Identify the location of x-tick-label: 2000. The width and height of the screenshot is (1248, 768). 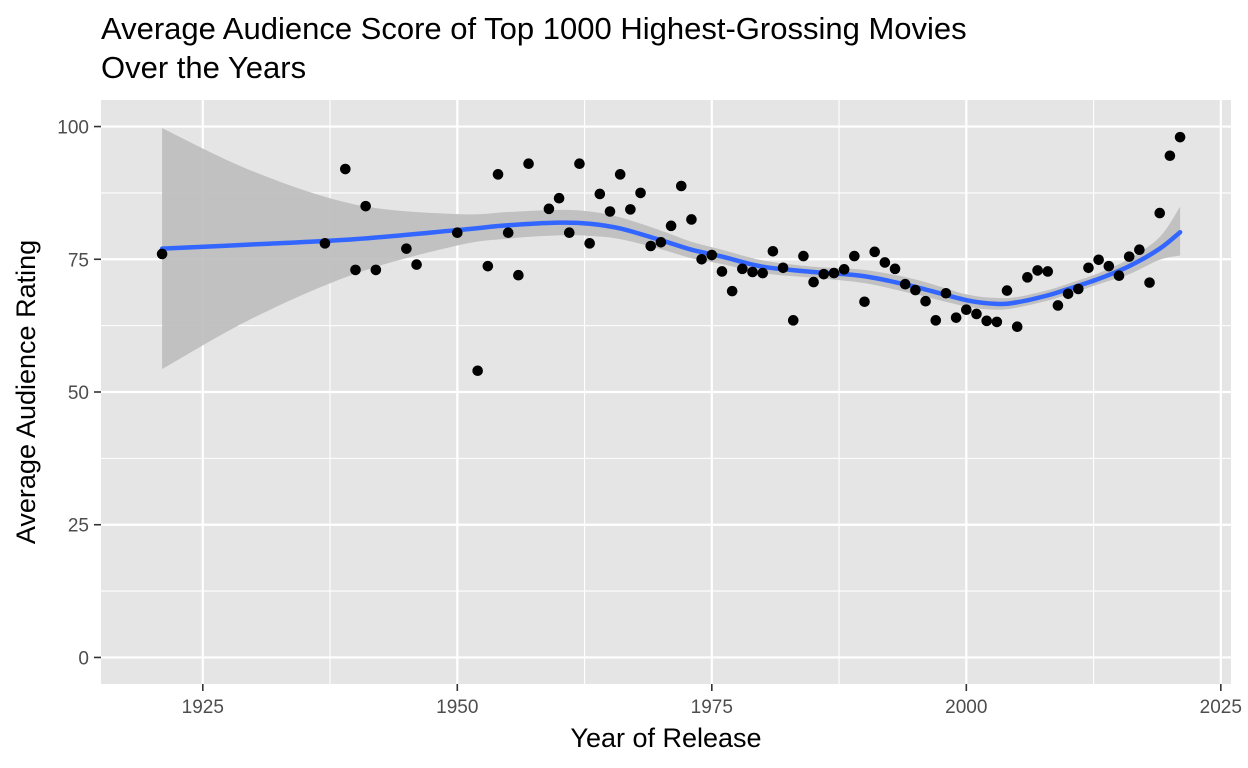
(966, 707).